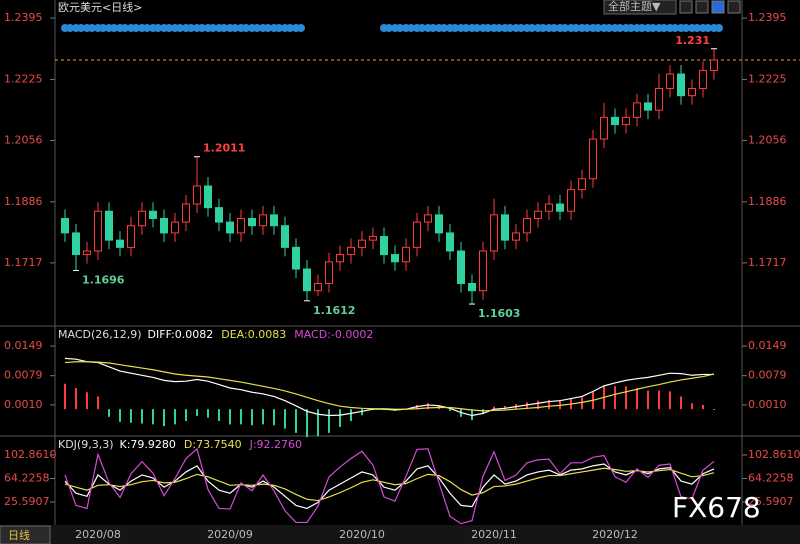  Describe the element at coordinates (103, 279) in the screenshot. I see `extreme-label: 1.1696` at that location.